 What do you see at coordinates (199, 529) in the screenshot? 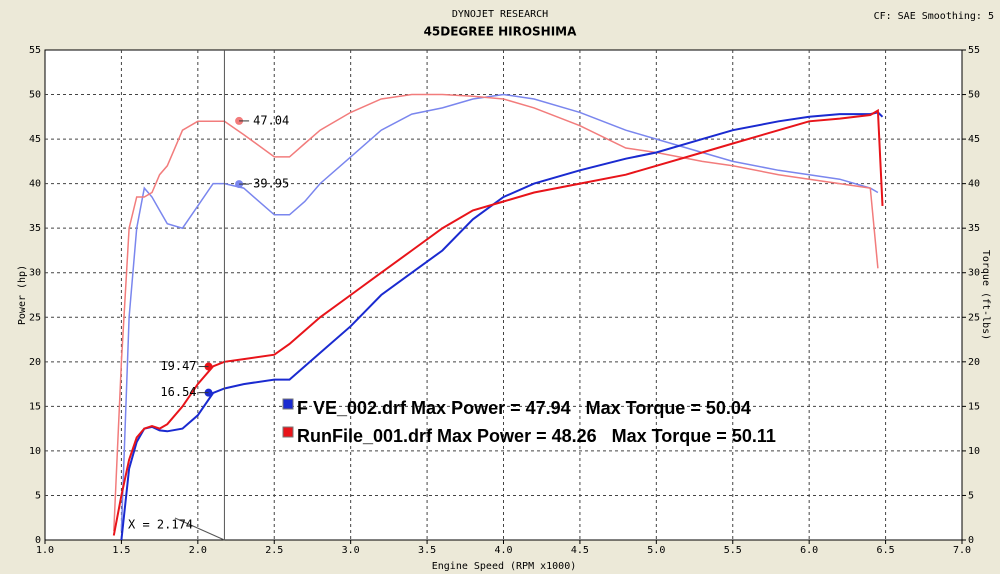
I see `cursor-leader` at bounding box center [199, 529].